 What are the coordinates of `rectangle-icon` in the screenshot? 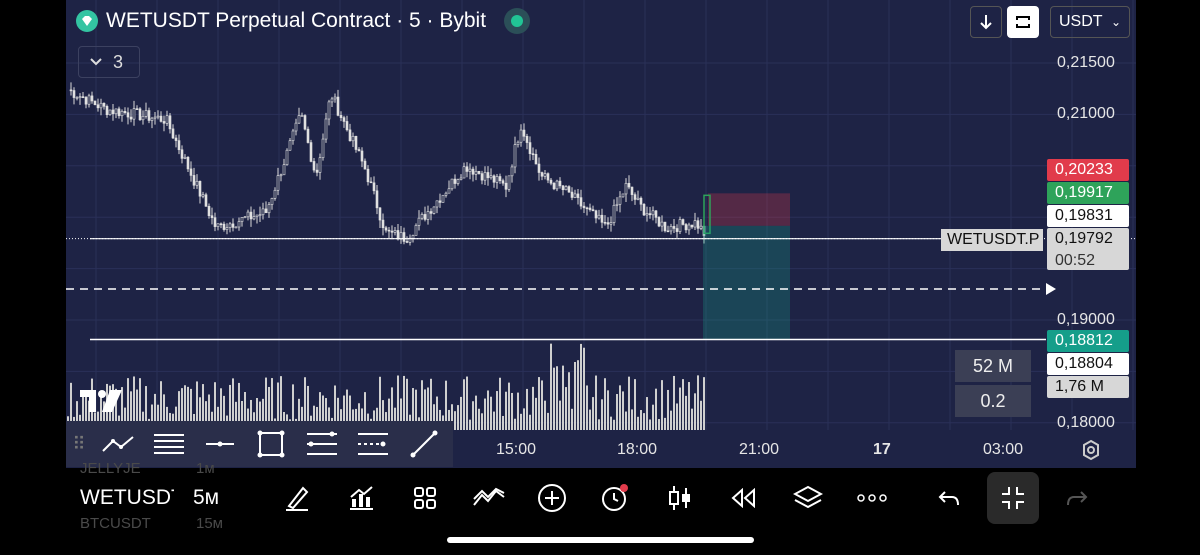 It's located at (270, 444).